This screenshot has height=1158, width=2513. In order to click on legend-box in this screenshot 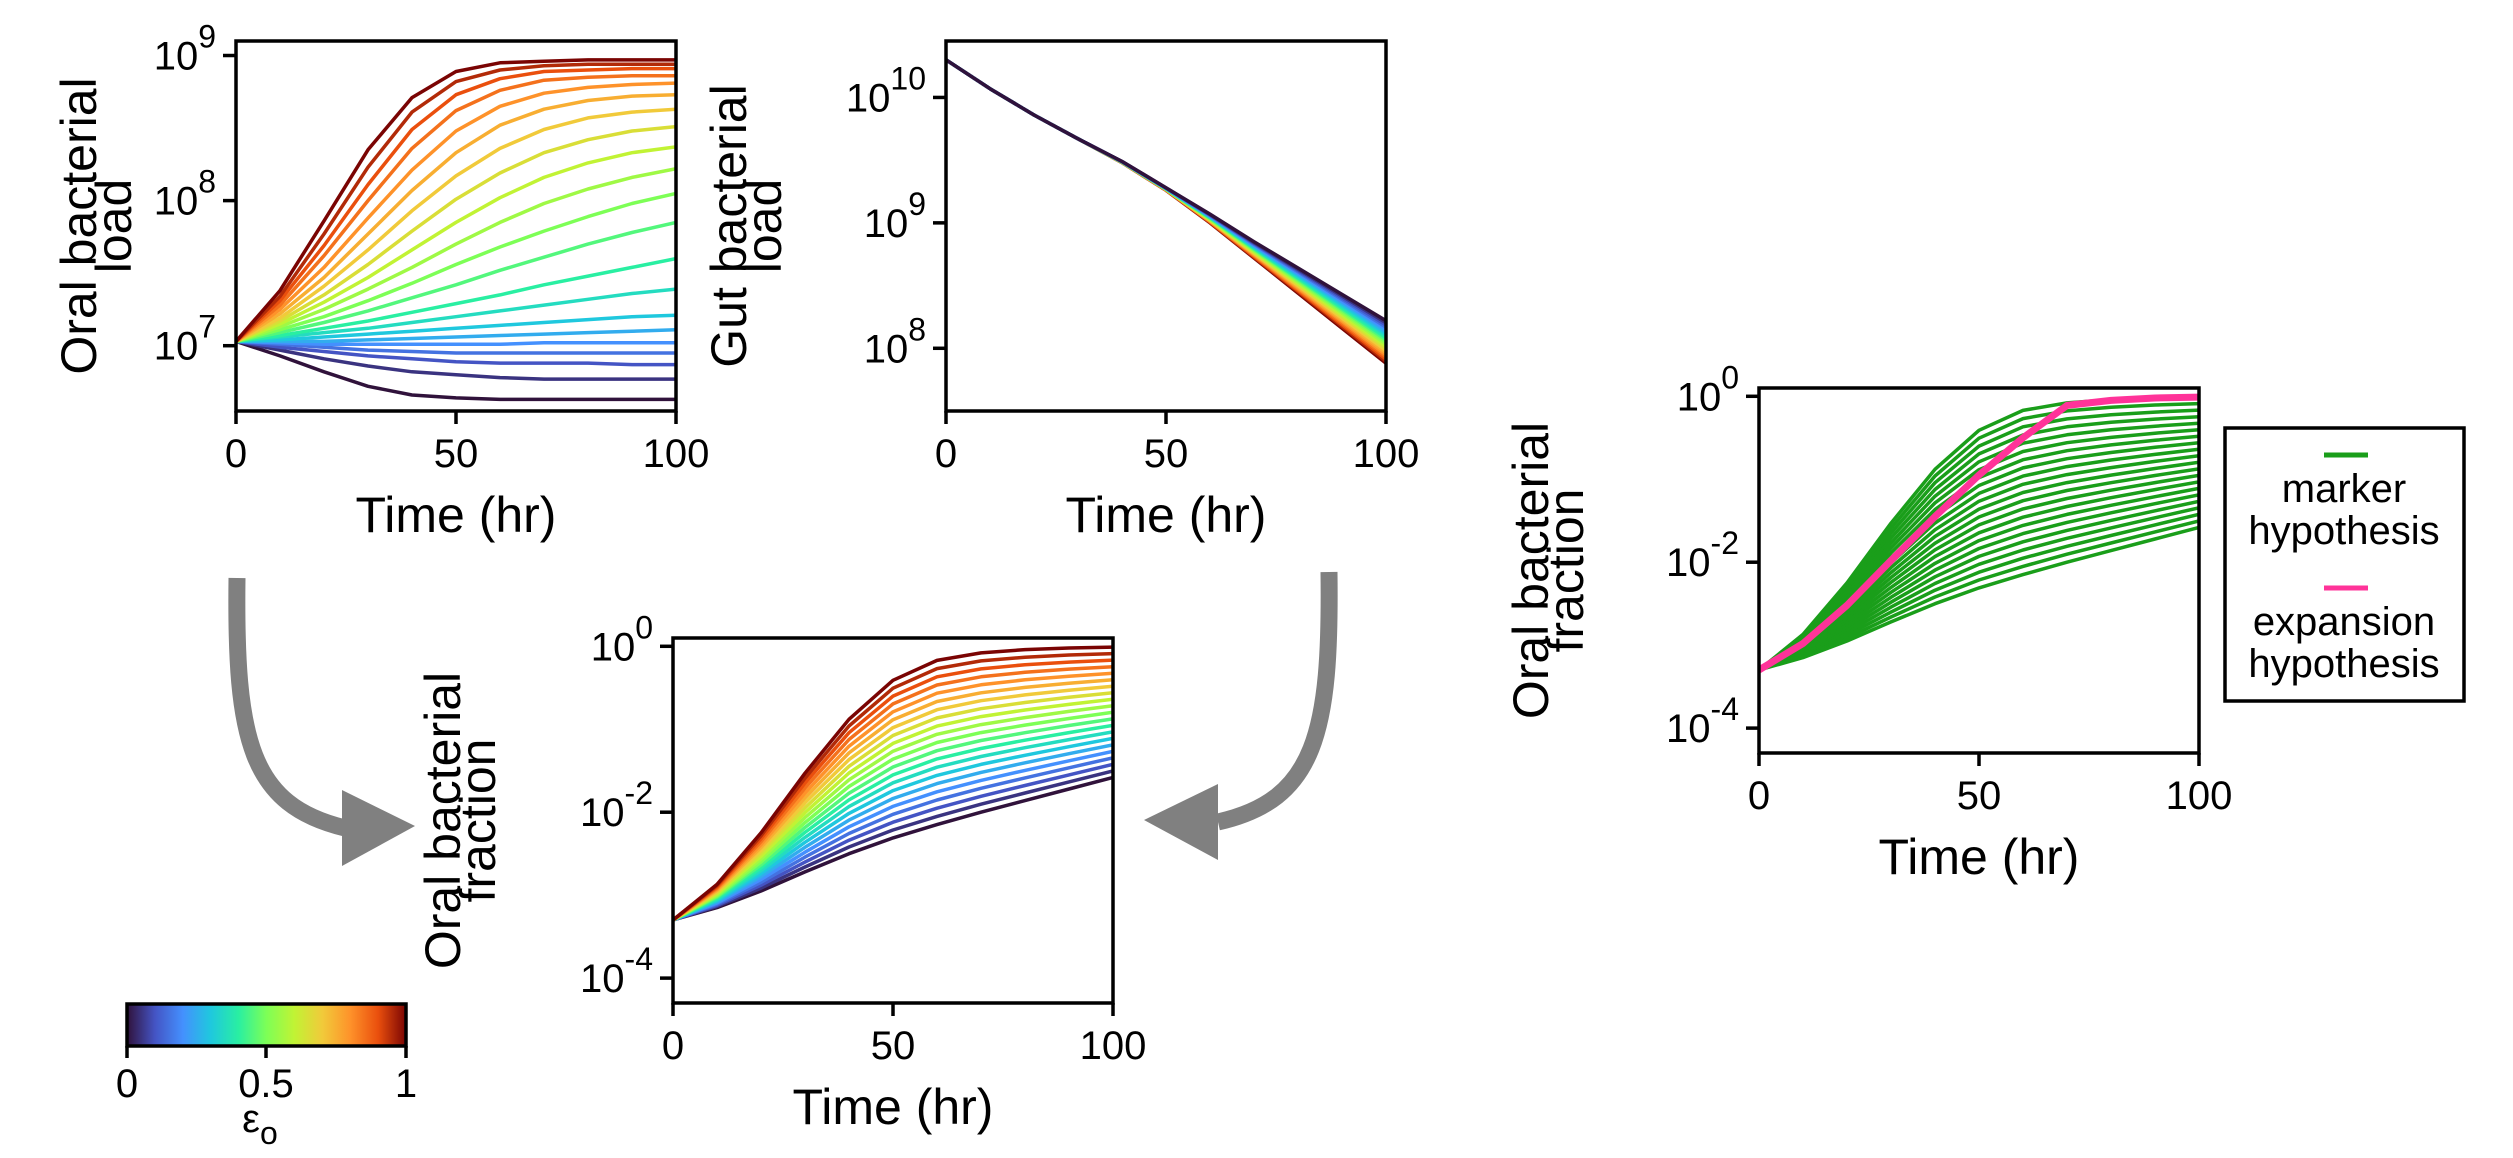, I will do `click(2344, 564)`.